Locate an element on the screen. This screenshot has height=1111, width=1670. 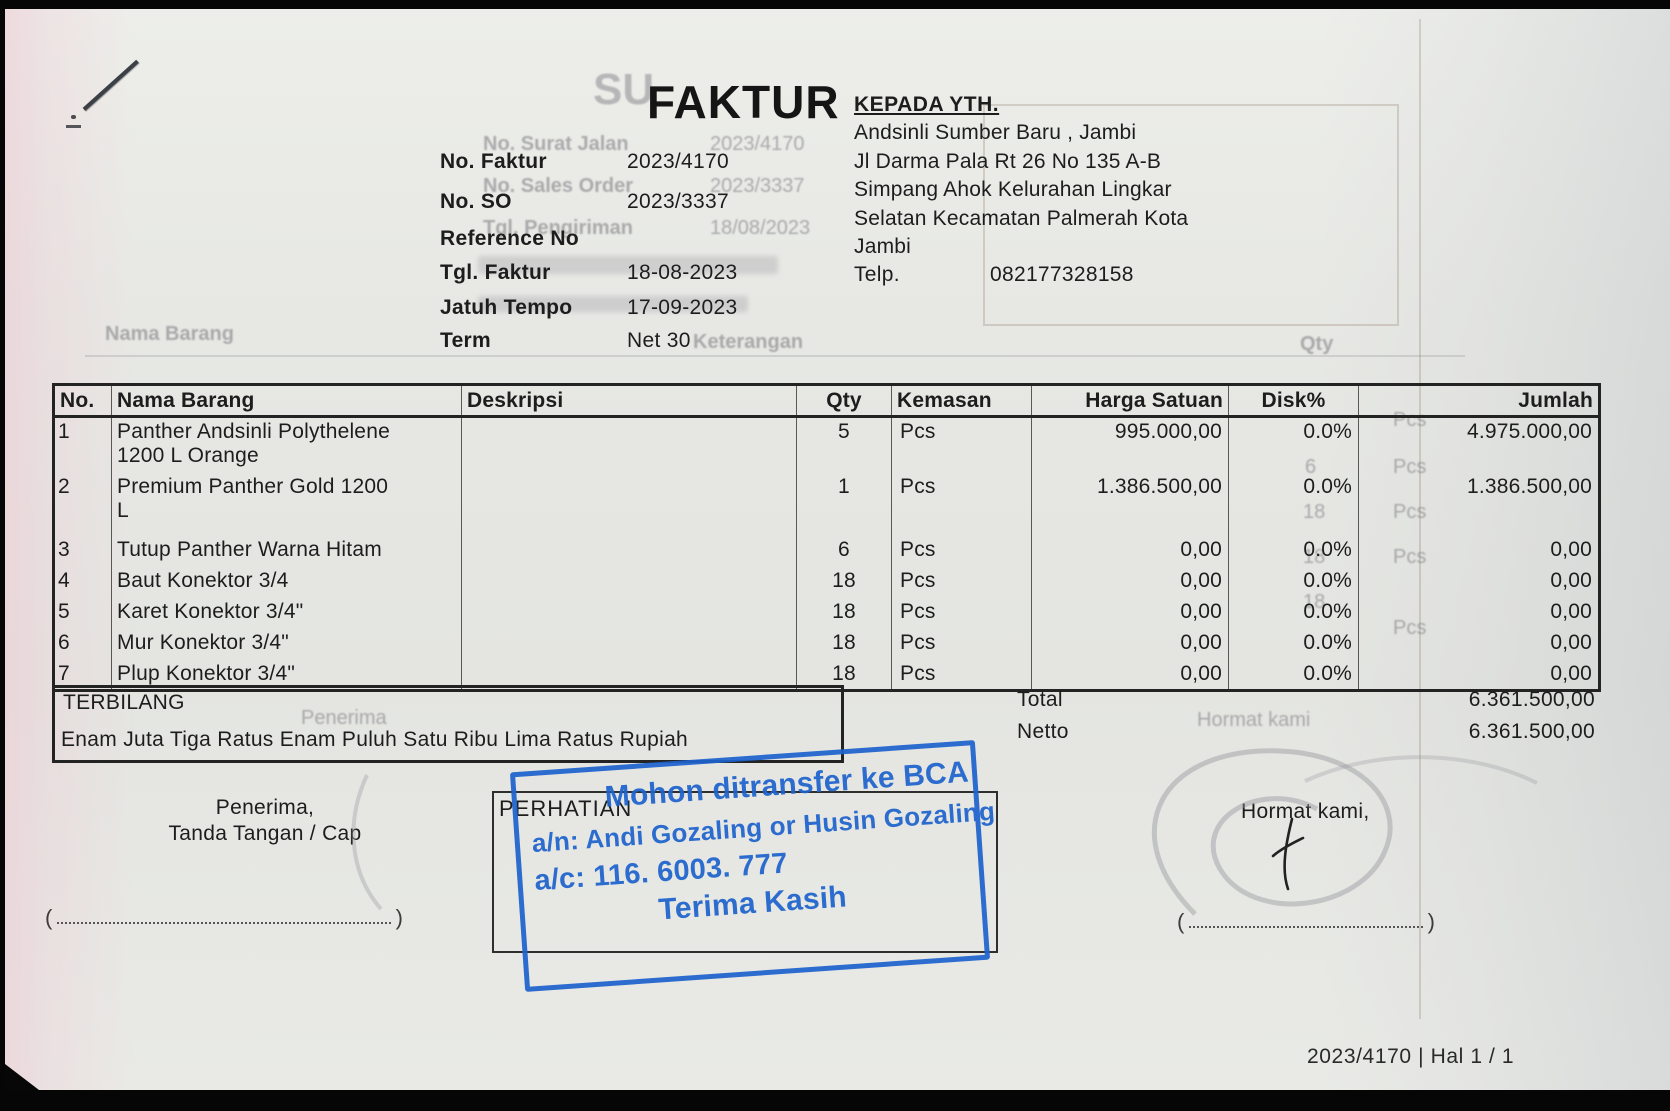
cell-jumlah: 1.386.500,00 is located at coordinates (1479, 504).